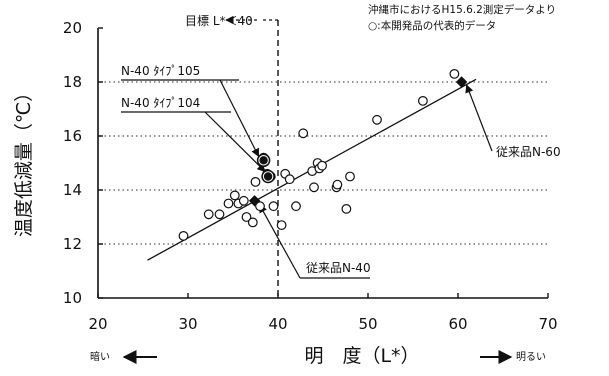 This screenshot has width=609, height=376. I want to click on y-tick-label: 16, so click(72, 136).